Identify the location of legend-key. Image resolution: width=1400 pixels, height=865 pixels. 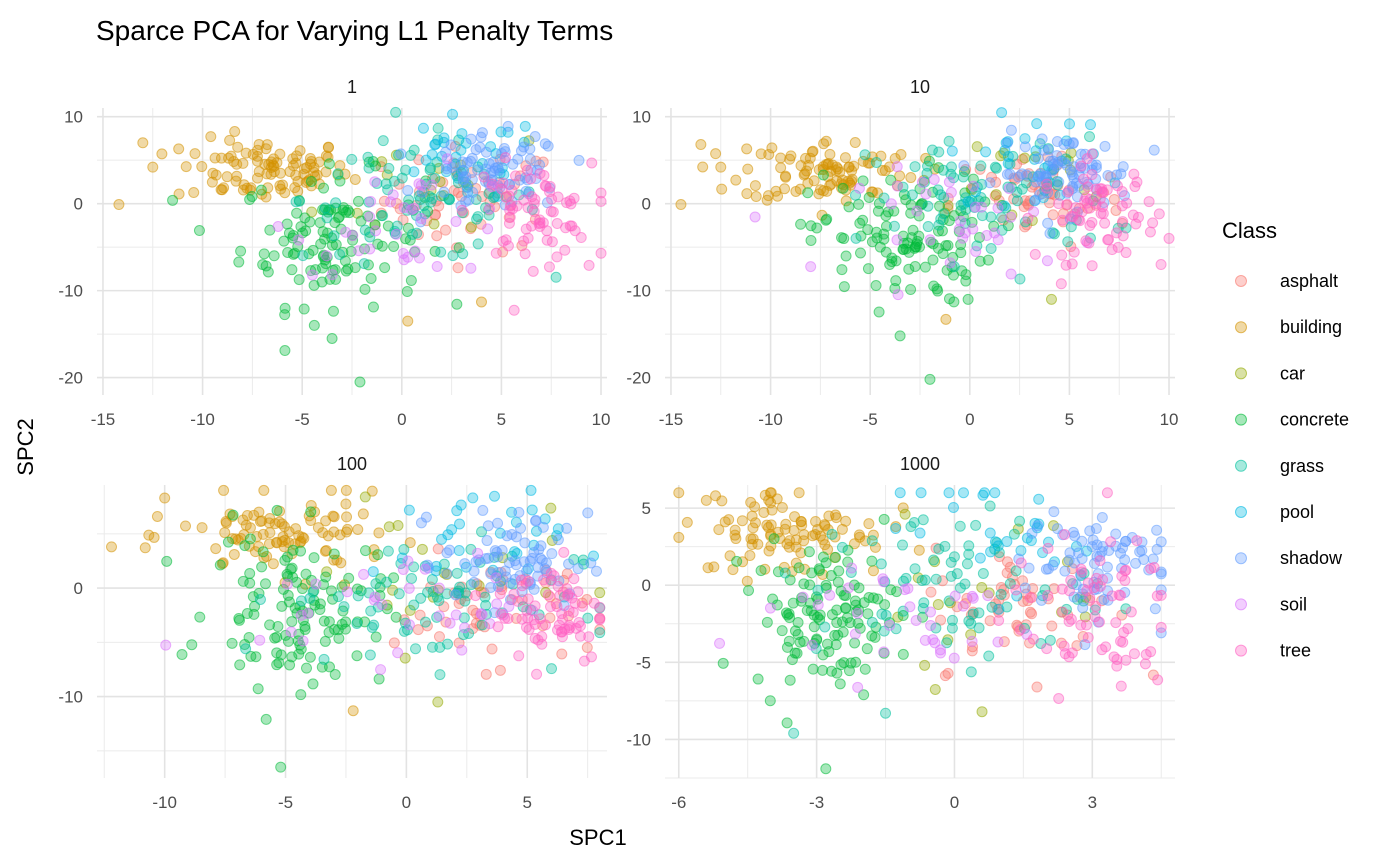
(1241, 281).